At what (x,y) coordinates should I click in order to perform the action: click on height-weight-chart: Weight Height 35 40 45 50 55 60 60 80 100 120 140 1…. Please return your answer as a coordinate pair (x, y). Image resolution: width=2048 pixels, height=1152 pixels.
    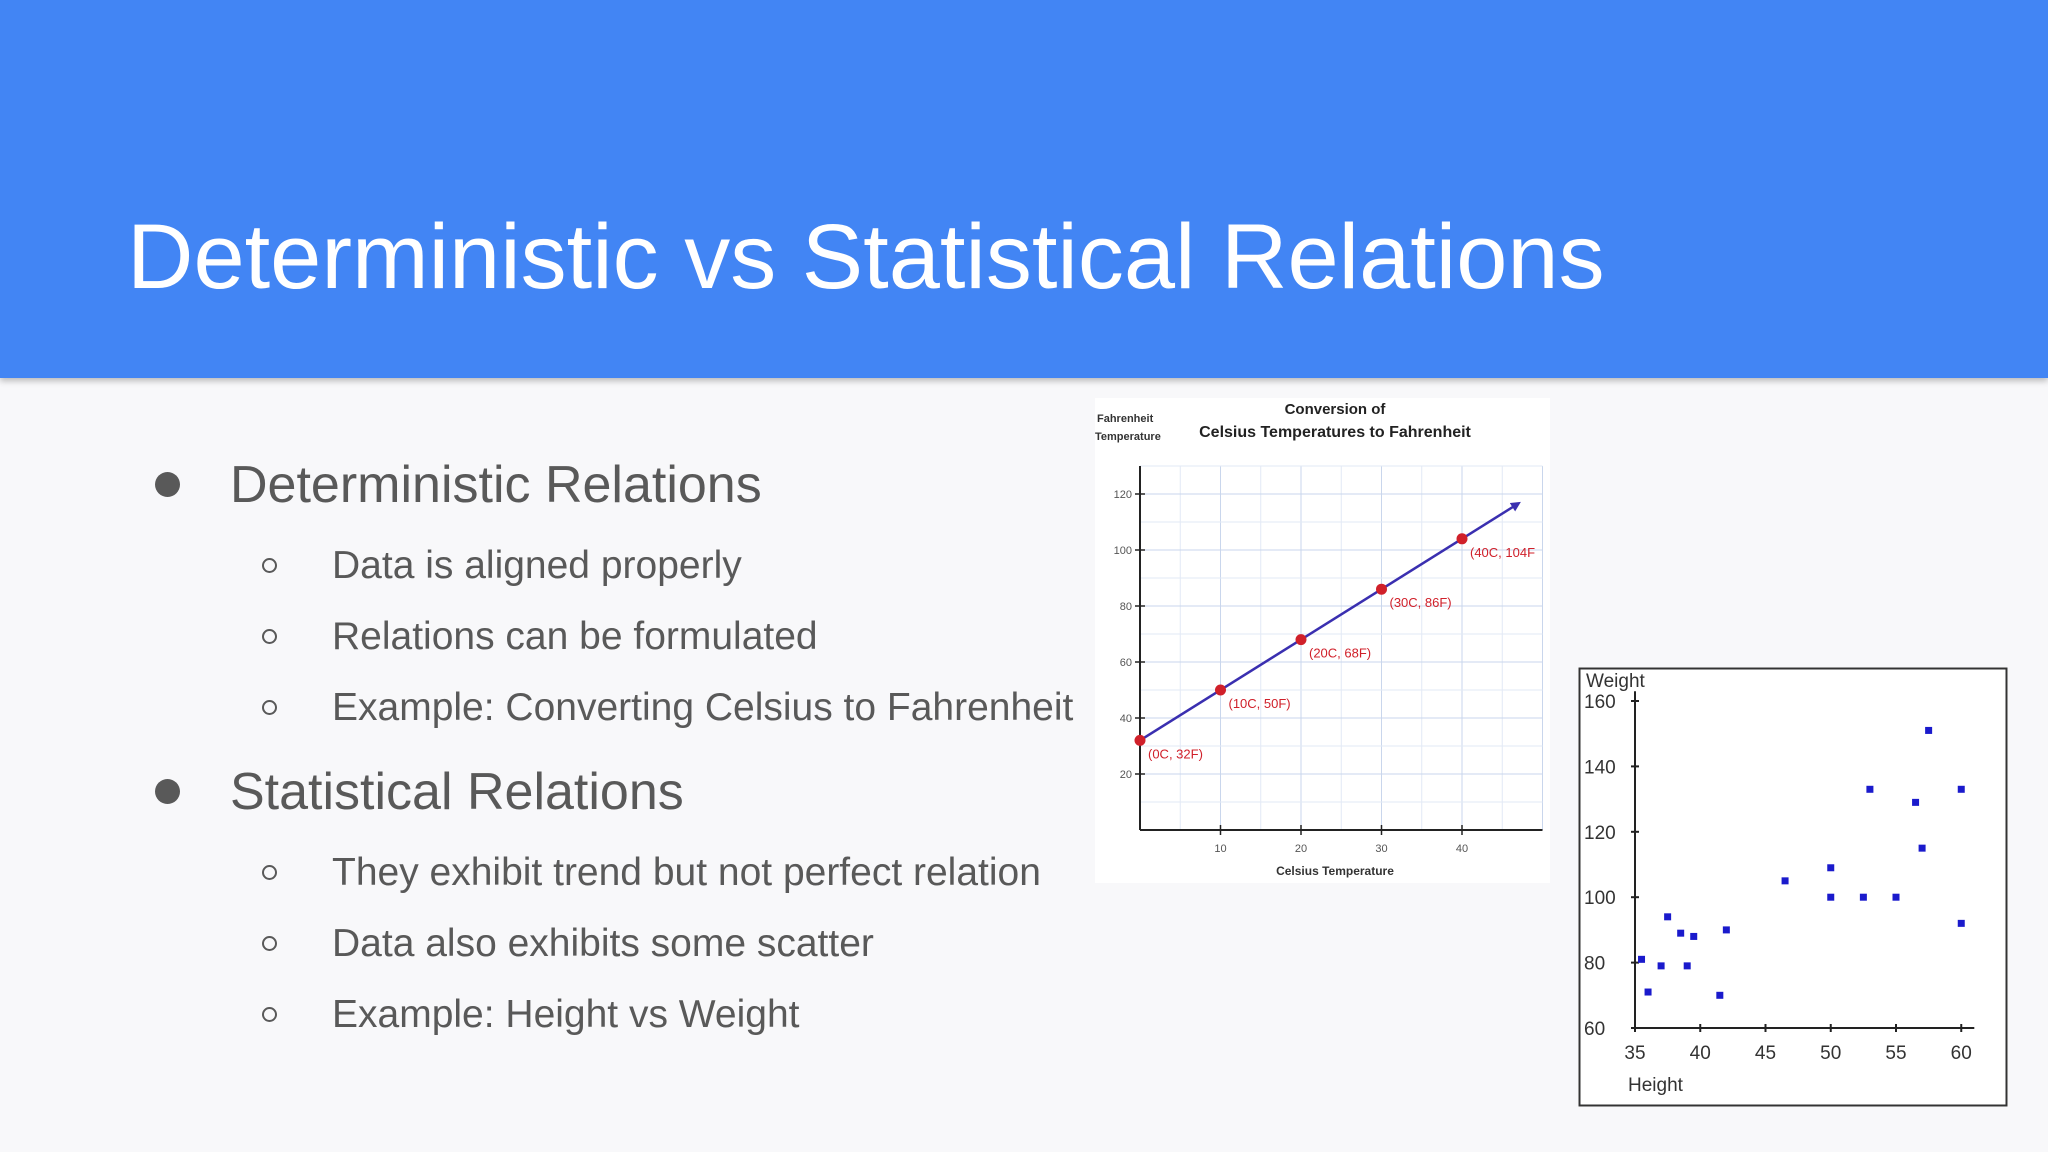
    Looking at the image, I should click on (1793, 887).